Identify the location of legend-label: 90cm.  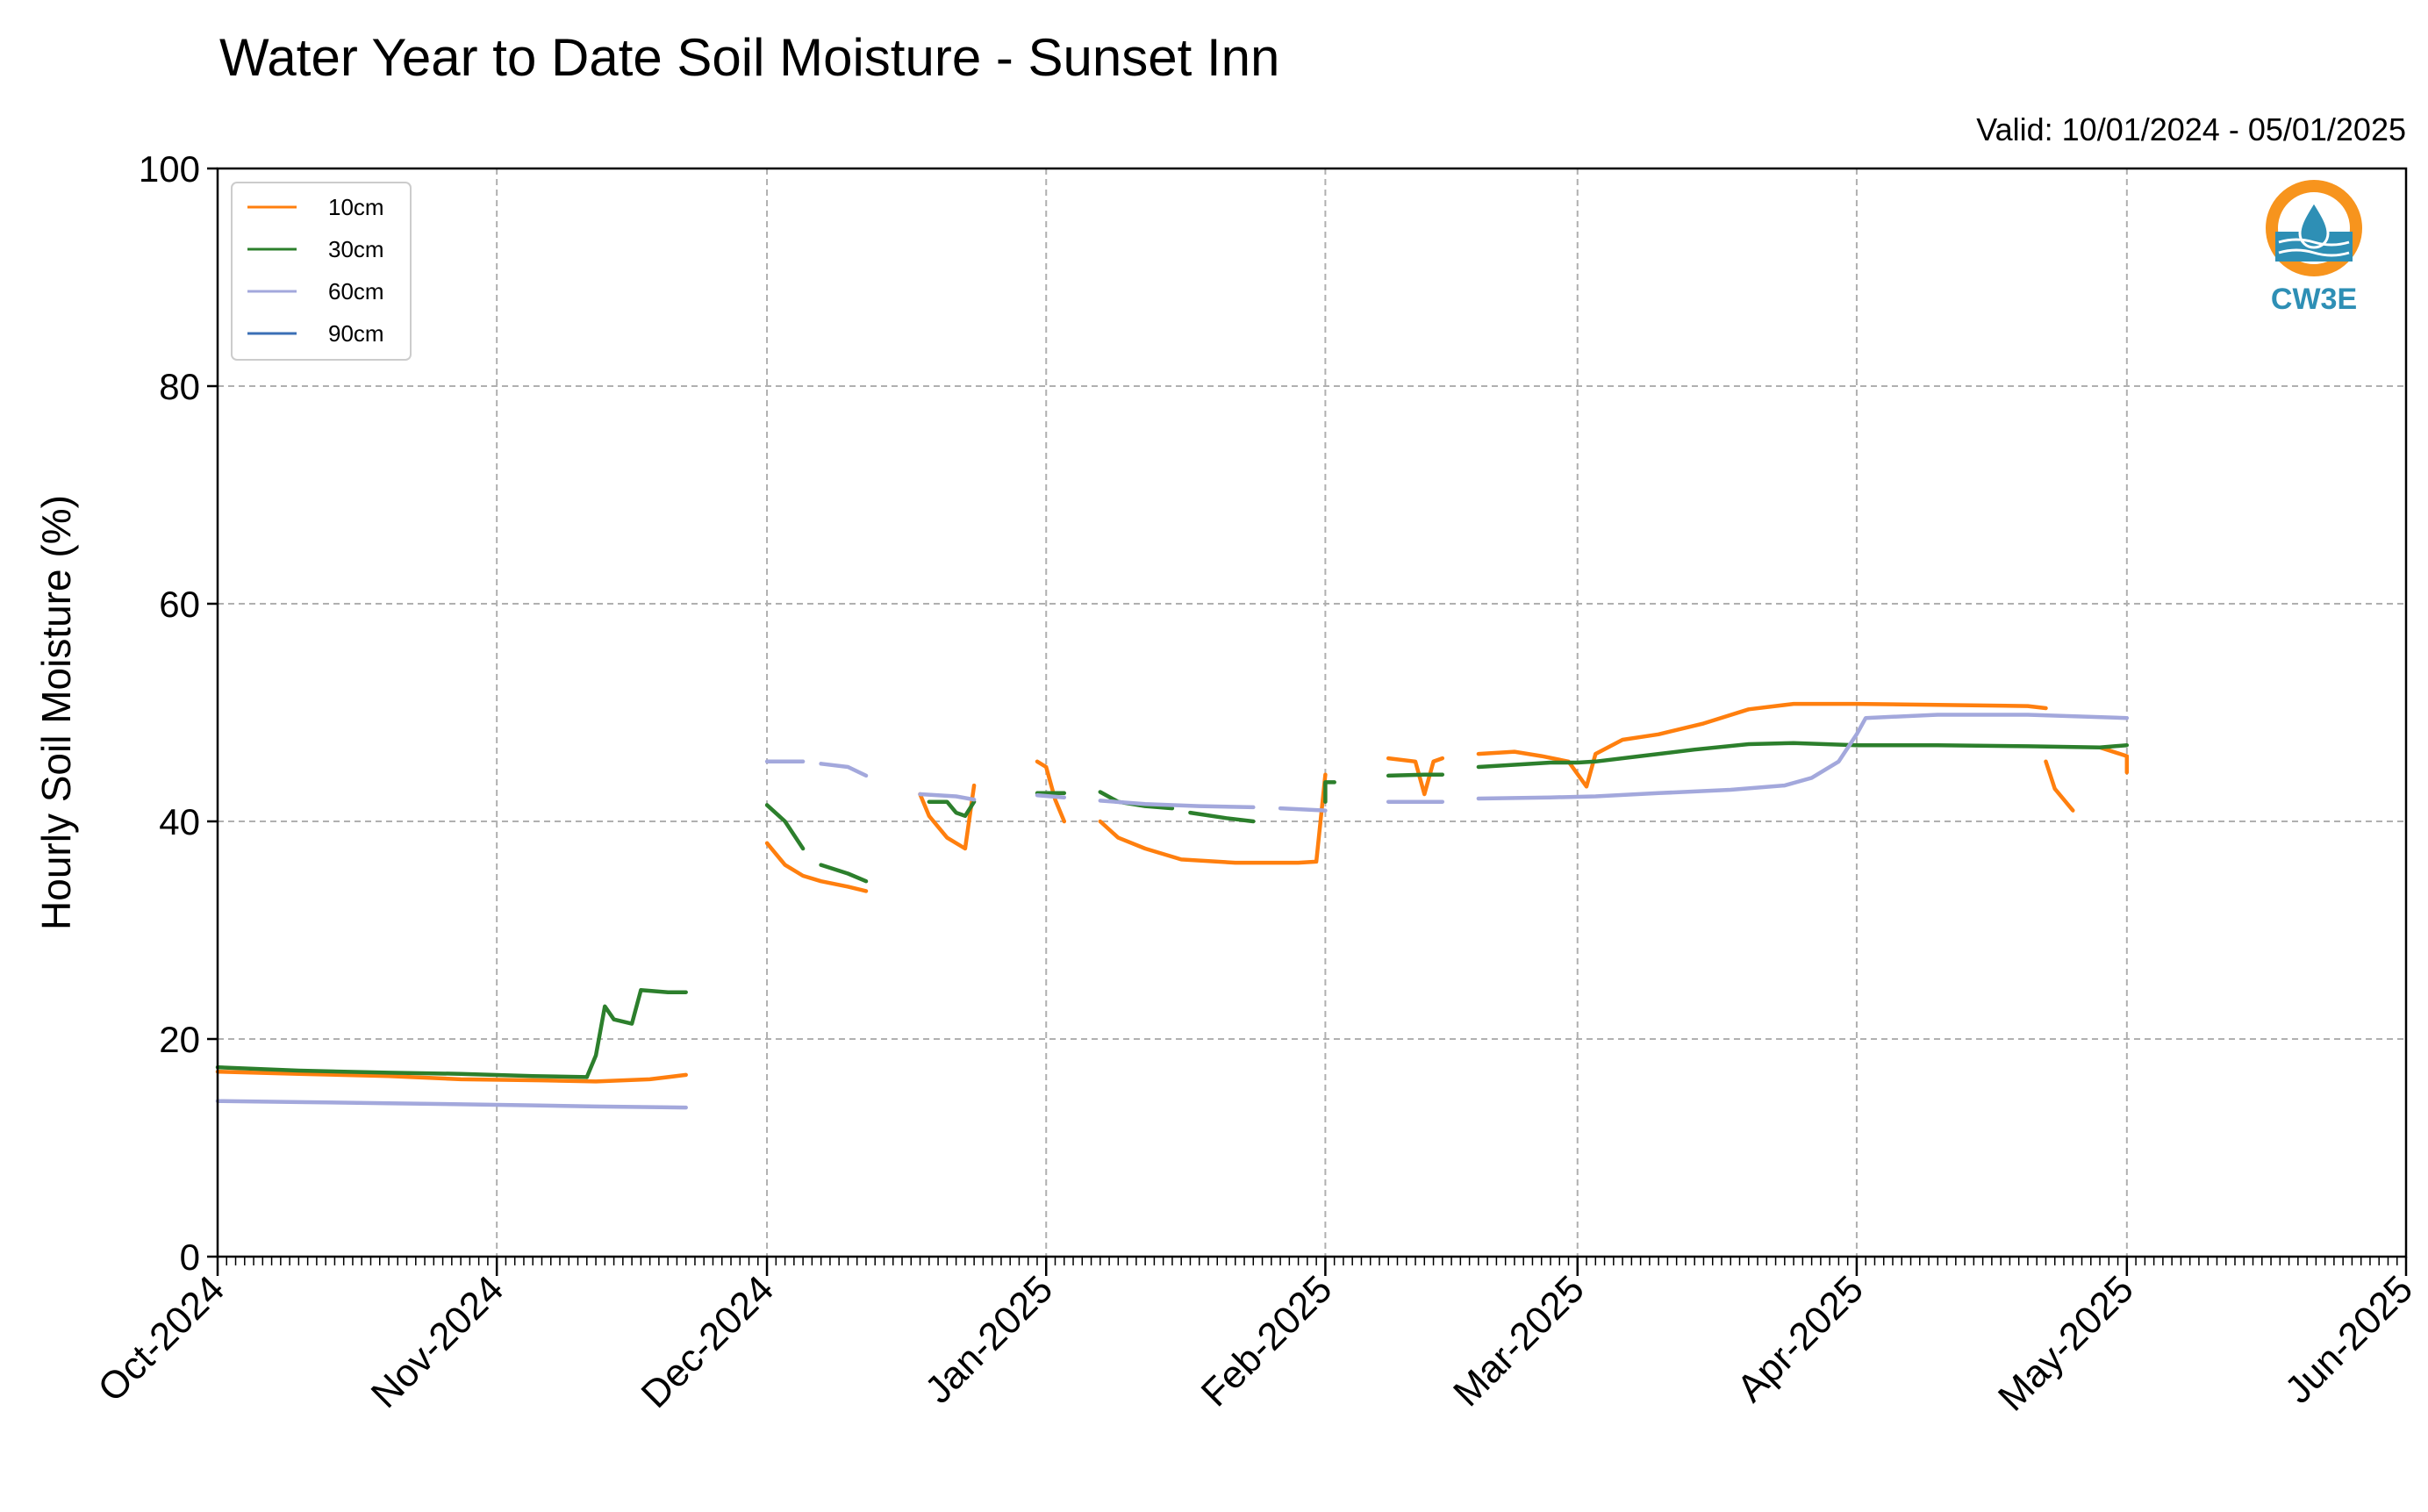
(356, 334).